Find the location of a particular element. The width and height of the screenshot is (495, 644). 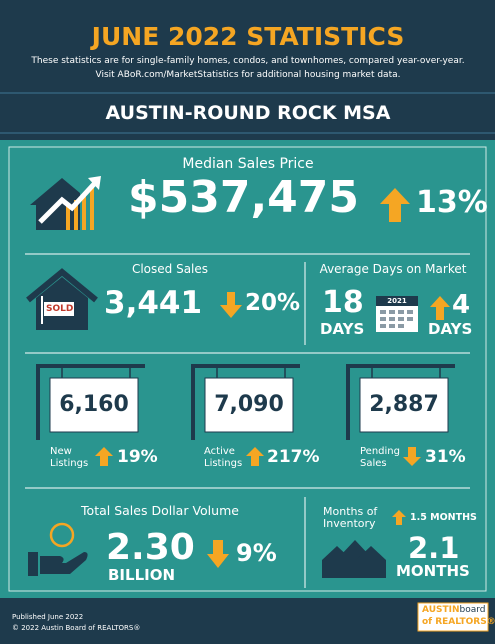

median-value: $537,475 is located at coordinates (244, 197).